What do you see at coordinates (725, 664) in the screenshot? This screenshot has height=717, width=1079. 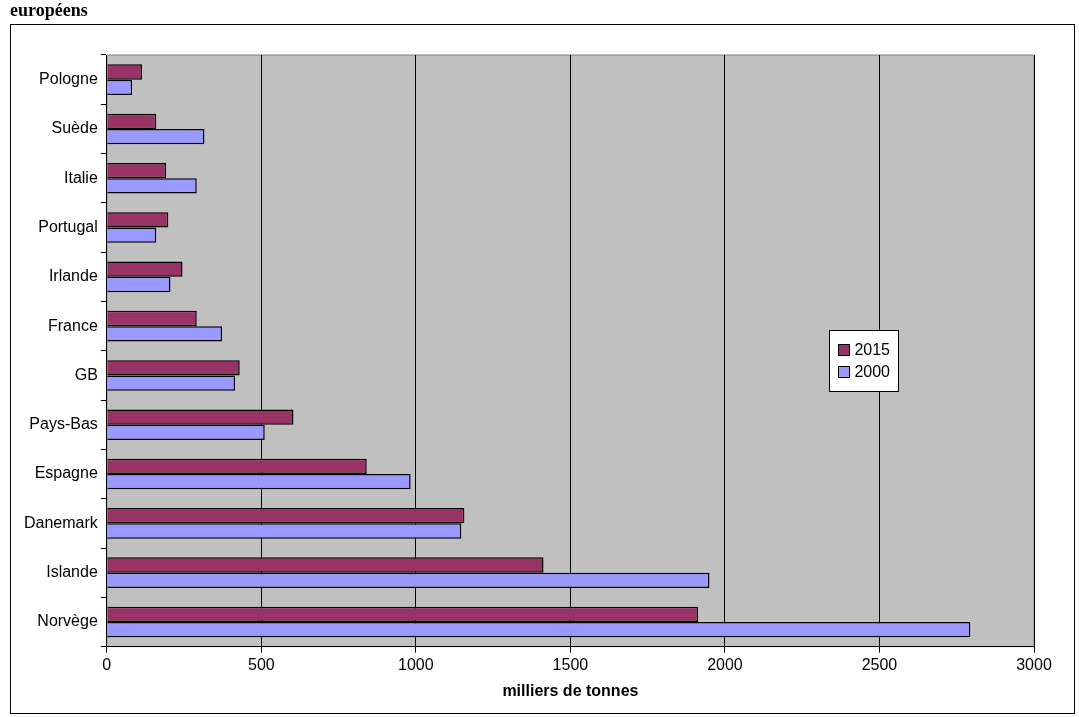 I see `x-tick-label: 2000` at bounding box center [725, 664].